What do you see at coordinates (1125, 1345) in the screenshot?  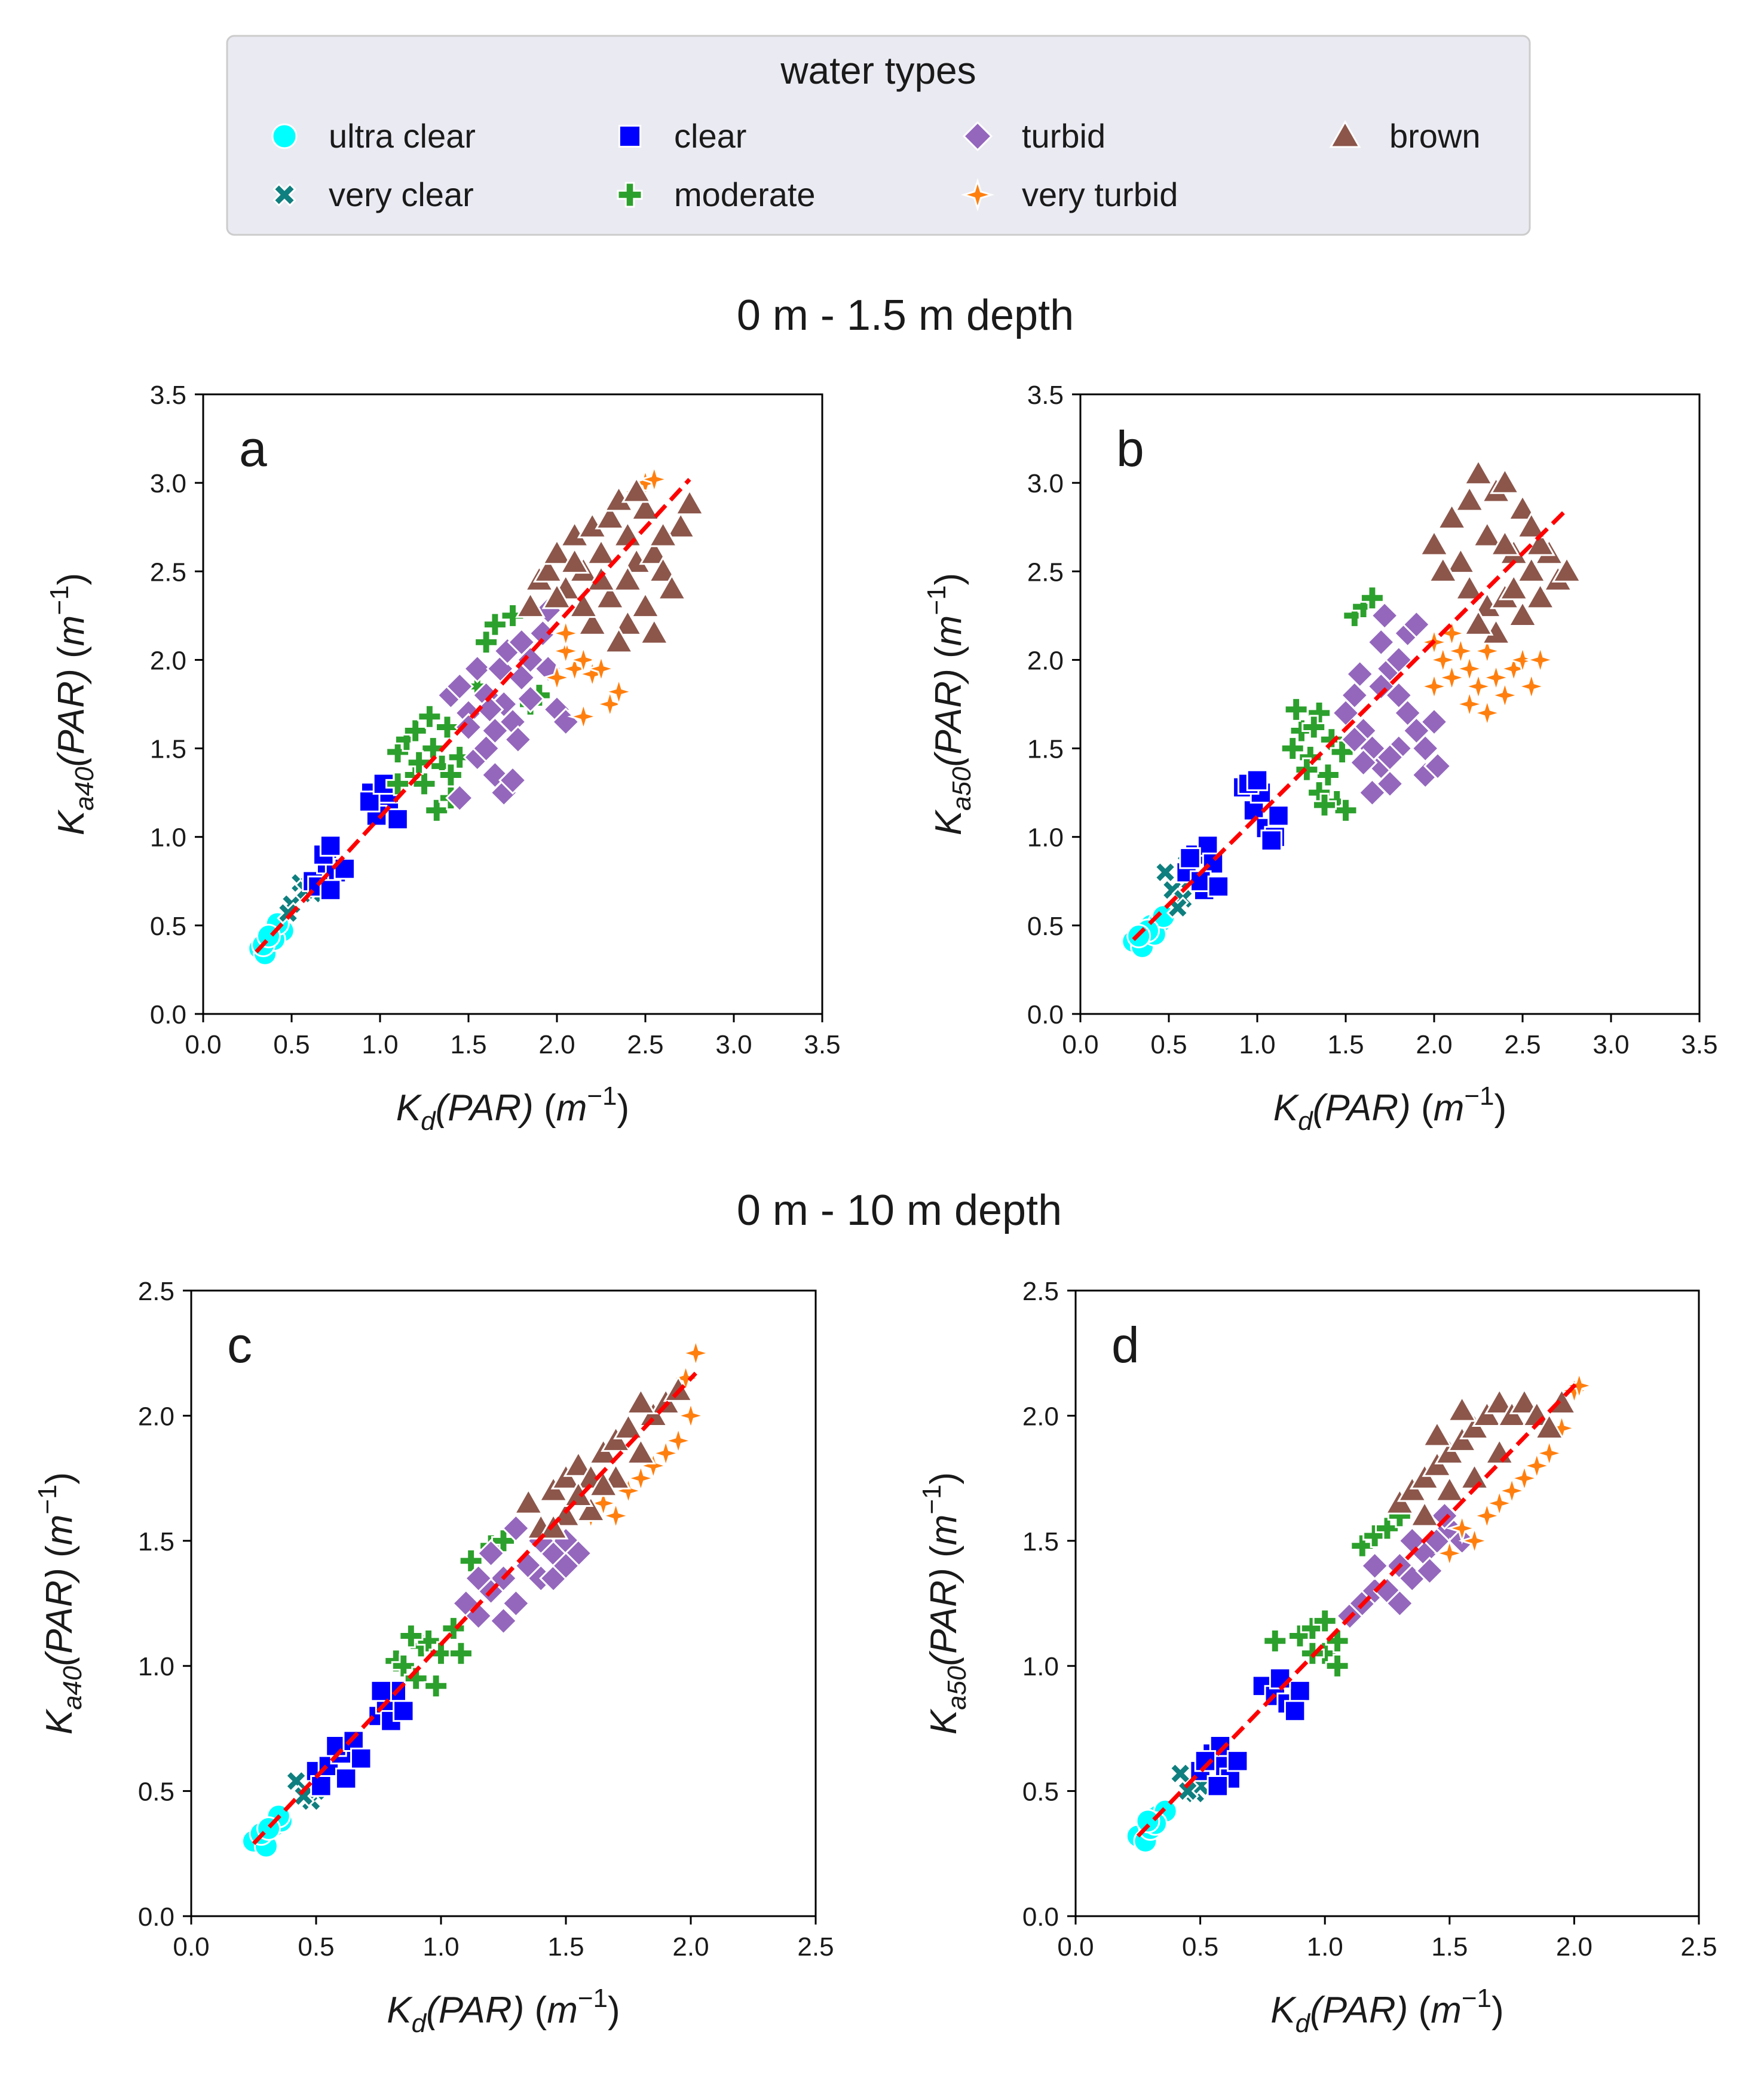 I see `panel-letter: d` at bounding box center [1125, 1345].